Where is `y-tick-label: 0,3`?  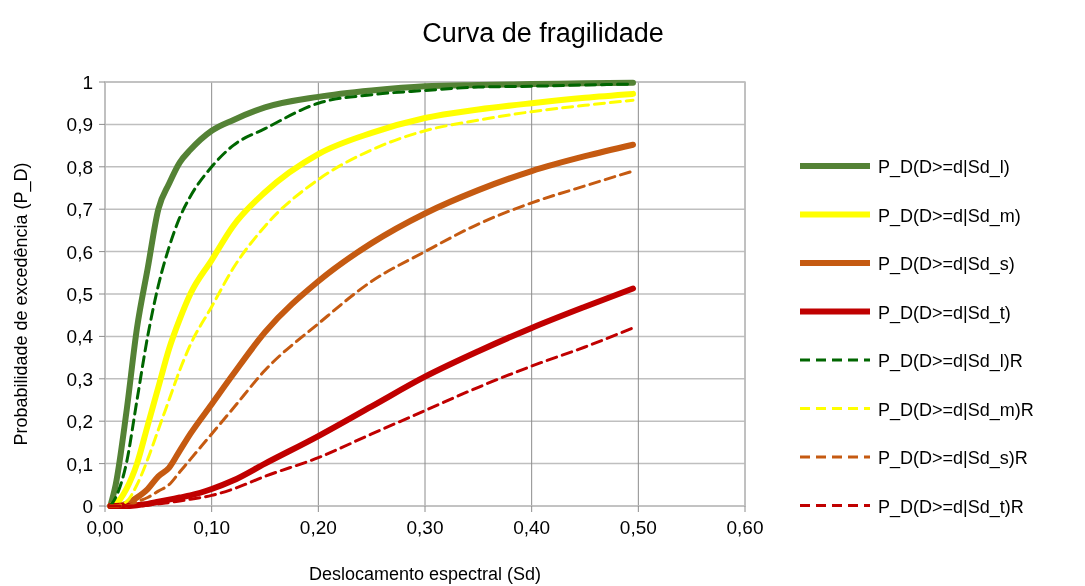 y-tick-label: 0,3 is located at coordinates (79, 379).